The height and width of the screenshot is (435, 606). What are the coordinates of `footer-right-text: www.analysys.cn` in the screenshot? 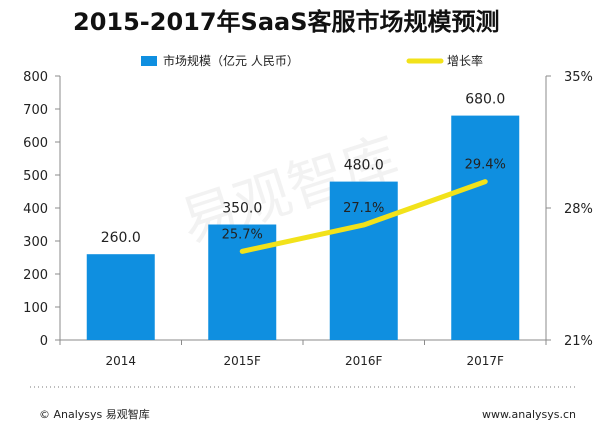 It's located at (529, 414).